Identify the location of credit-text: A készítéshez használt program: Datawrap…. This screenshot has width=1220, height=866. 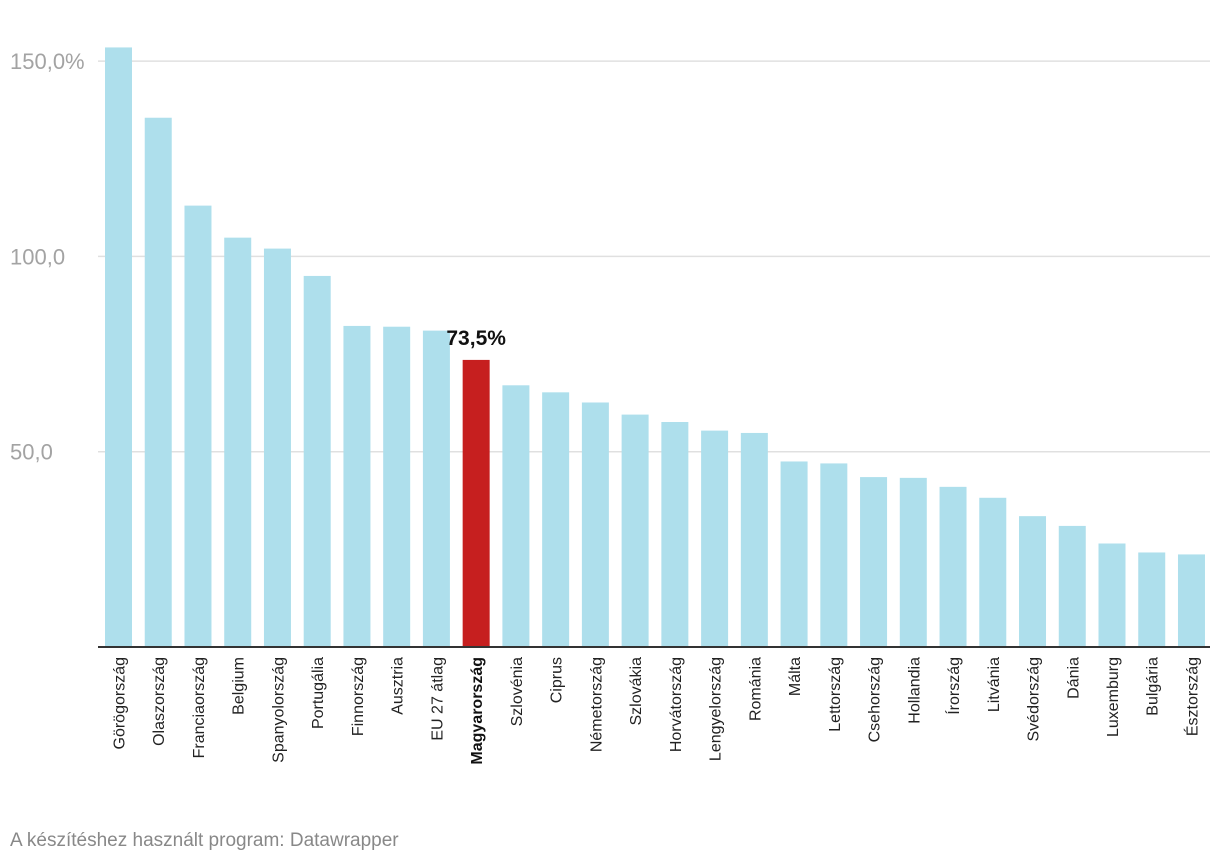
(204, 840).